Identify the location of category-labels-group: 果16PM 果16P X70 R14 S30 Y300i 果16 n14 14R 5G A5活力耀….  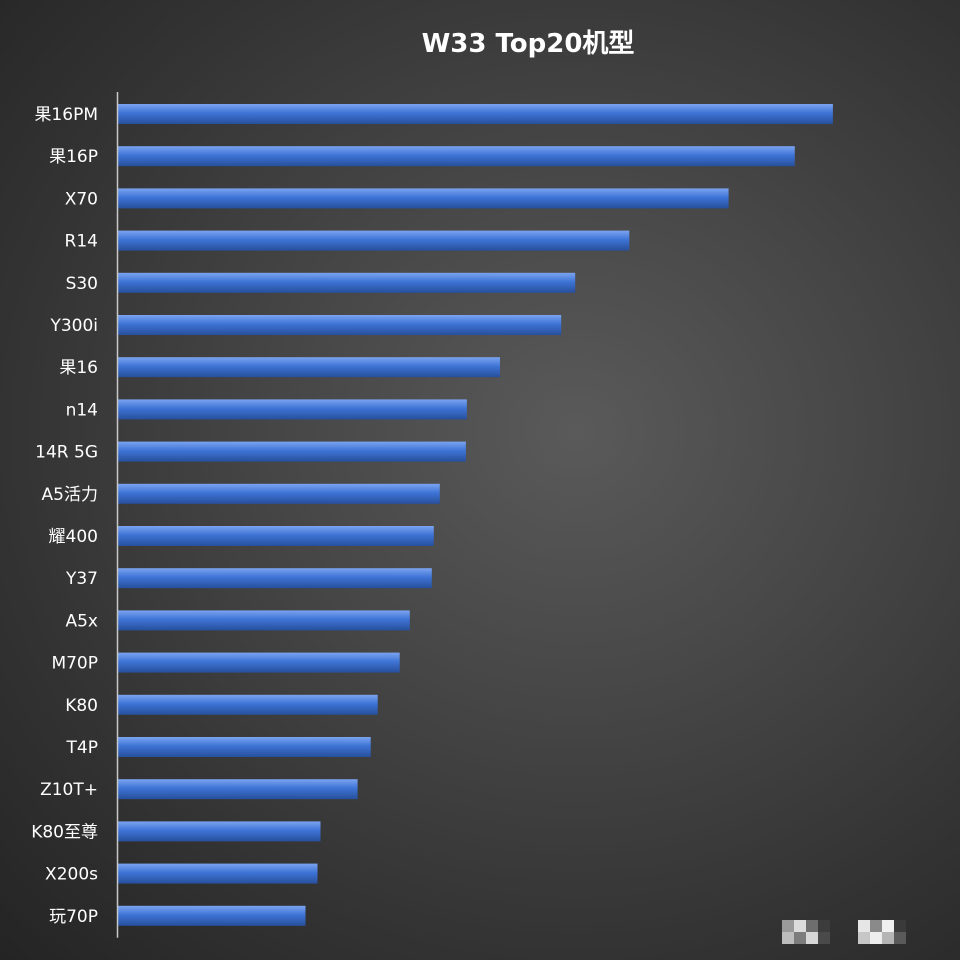
(64, 516).